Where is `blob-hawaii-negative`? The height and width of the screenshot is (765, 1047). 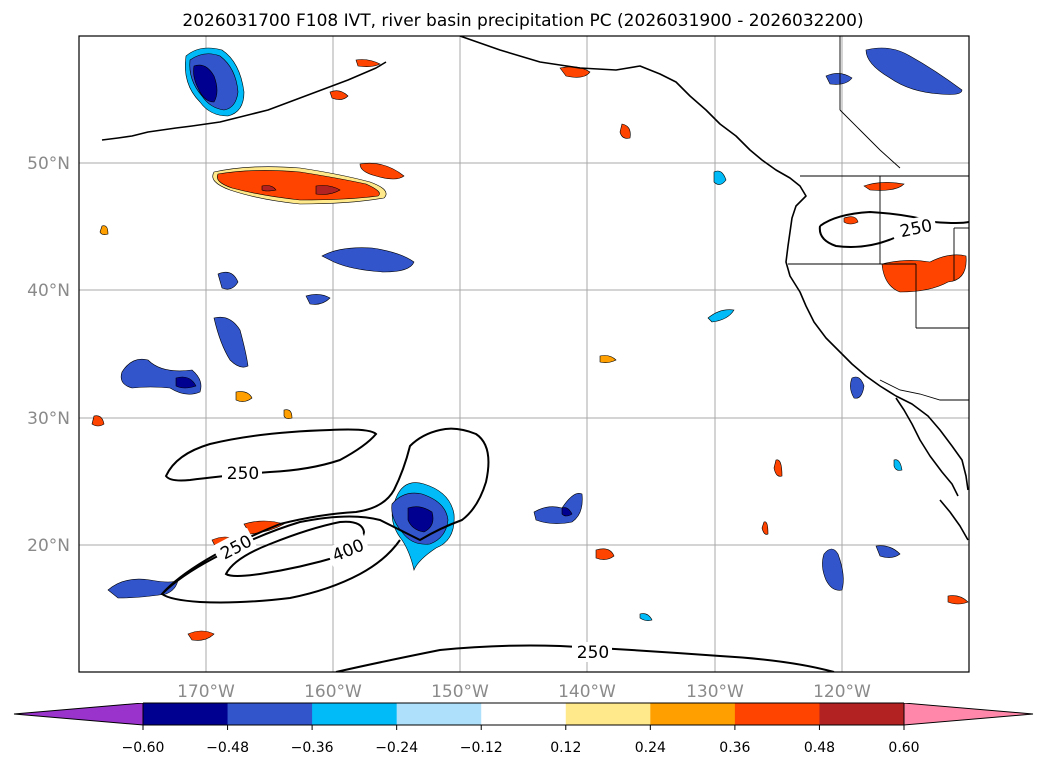
blob-hawaii-negative is located at coordinates (423, 527).